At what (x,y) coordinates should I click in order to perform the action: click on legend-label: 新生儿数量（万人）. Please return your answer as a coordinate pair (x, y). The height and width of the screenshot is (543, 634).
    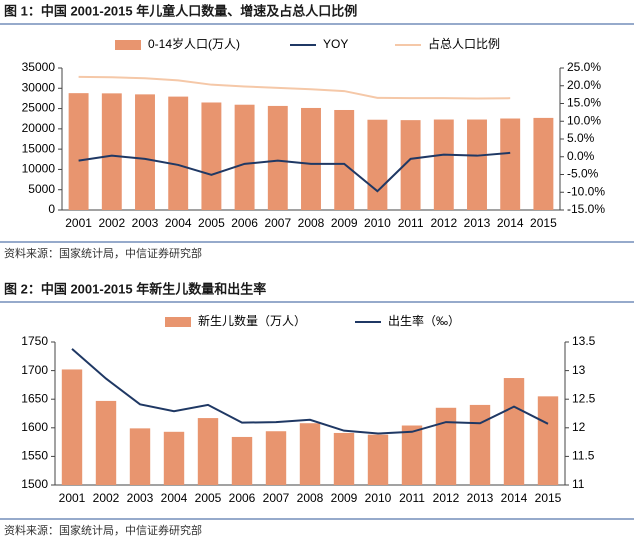
    Looking at the image, I should click on (252, 320).